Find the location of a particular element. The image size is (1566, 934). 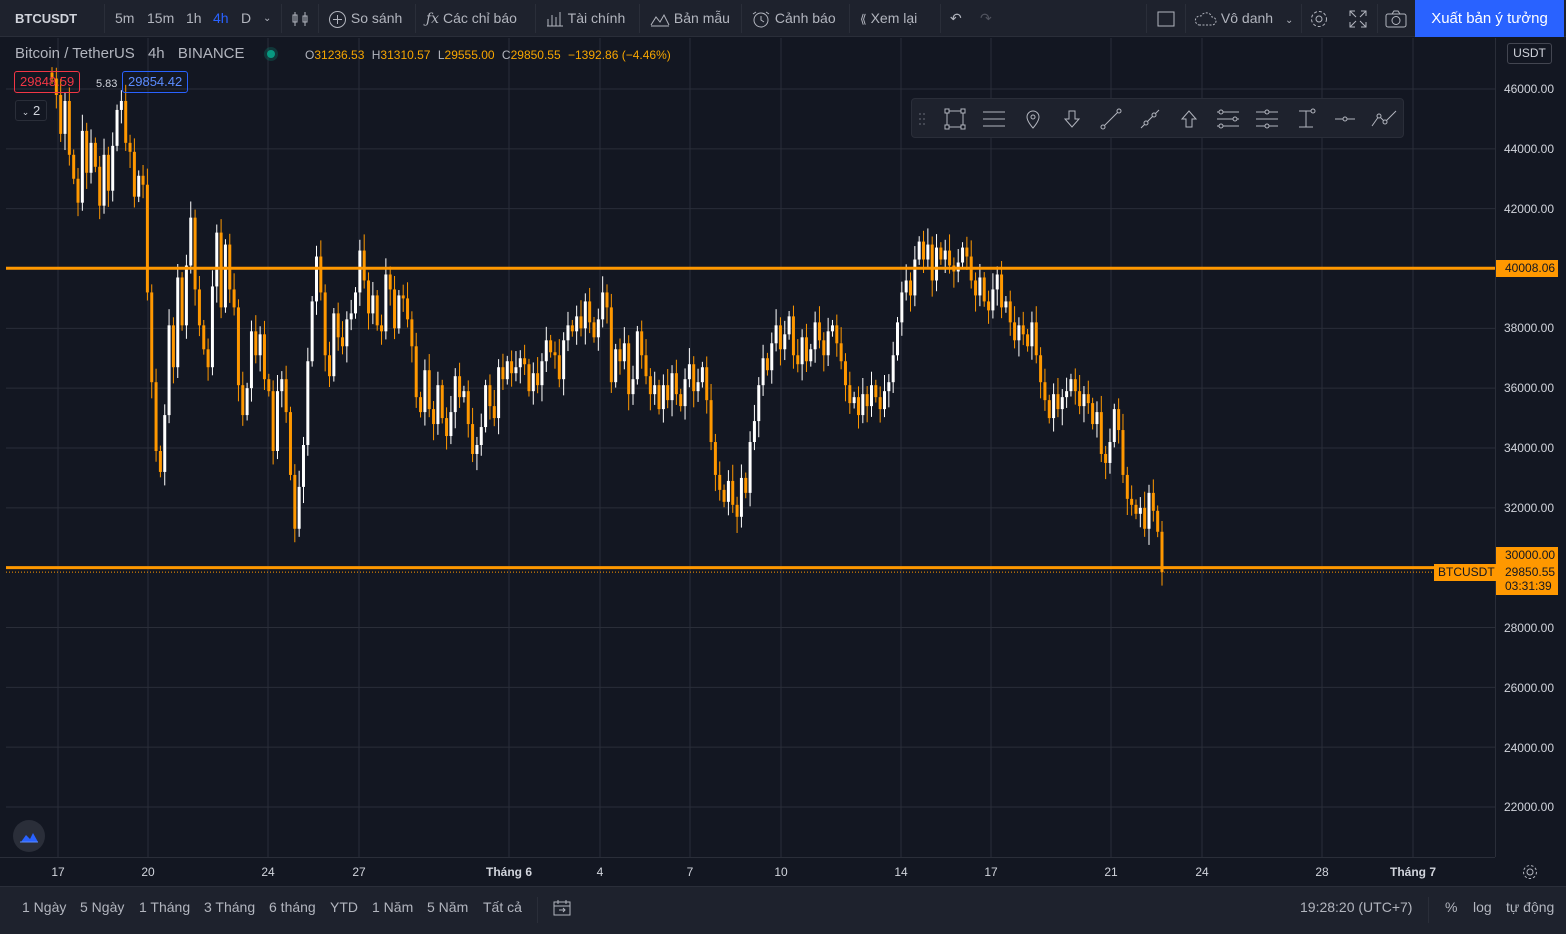

camera-icon is located at coordinates (1396, 18).